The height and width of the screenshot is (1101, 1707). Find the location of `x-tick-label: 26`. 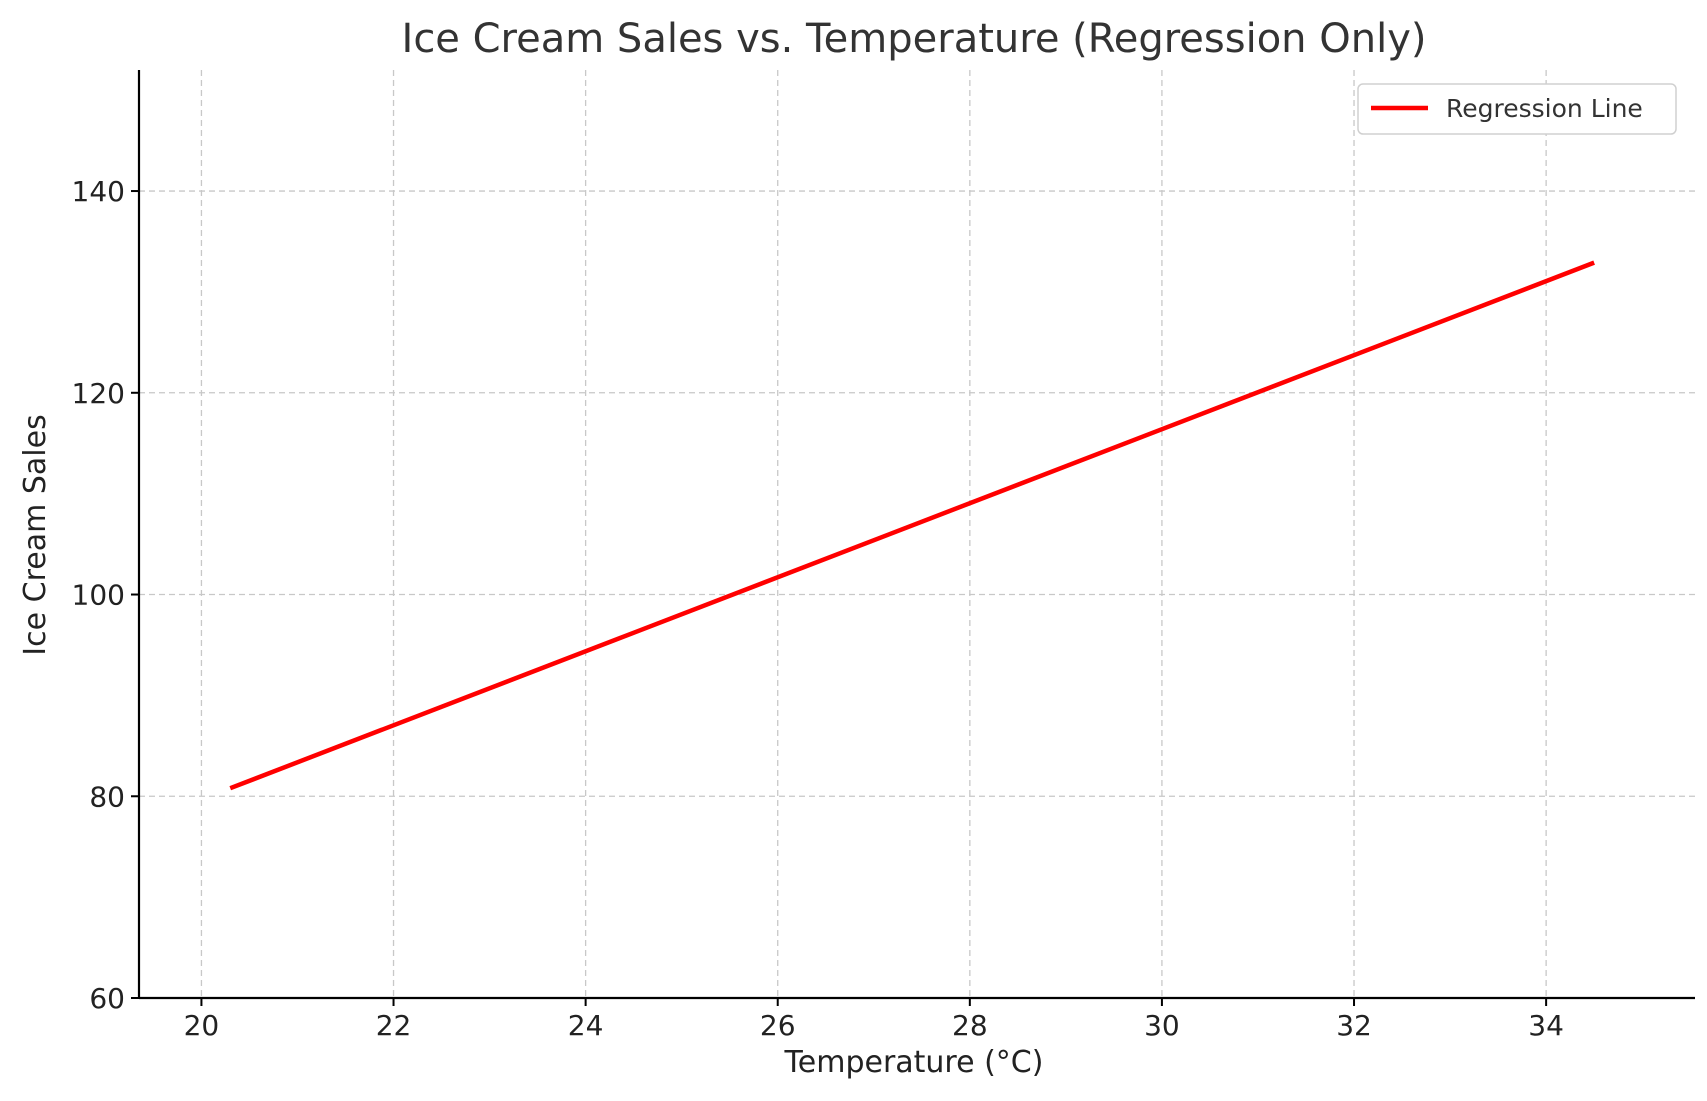

x-tick-label: 26 is located at coordinates (778, 1025).